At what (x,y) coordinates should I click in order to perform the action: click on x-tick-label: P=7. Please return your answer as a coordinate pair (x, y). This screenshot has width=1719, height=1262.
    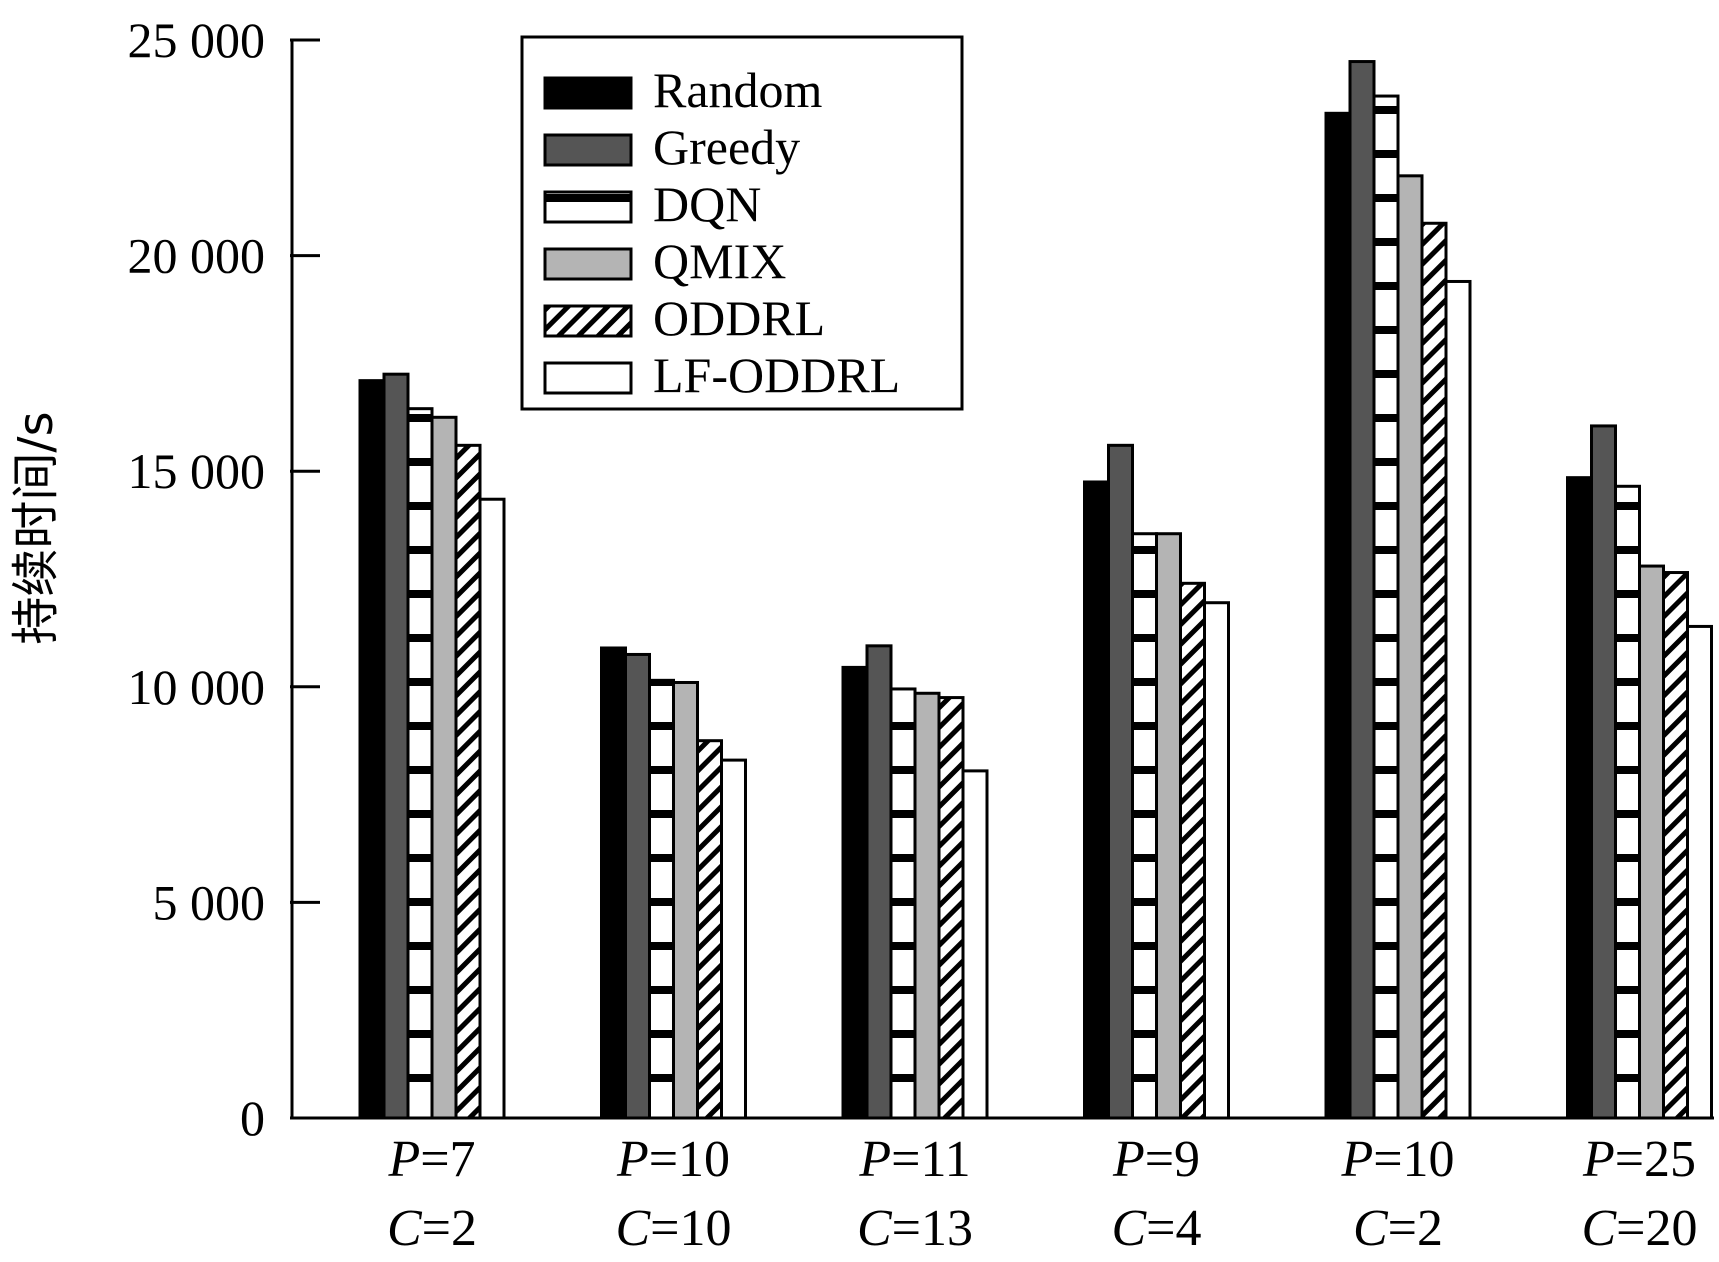
    Looking at the image, I should click on (431, 1159).